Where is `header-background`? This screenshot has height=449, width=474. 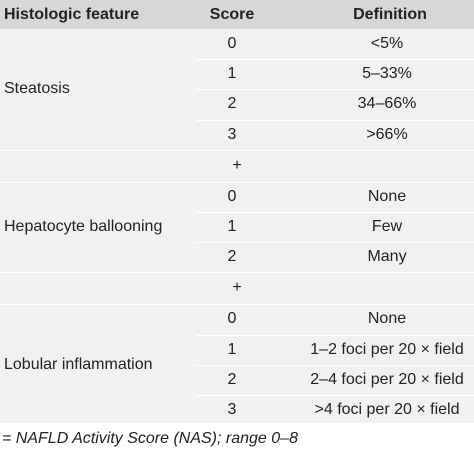 header-background is located at coordinates (237, 14).